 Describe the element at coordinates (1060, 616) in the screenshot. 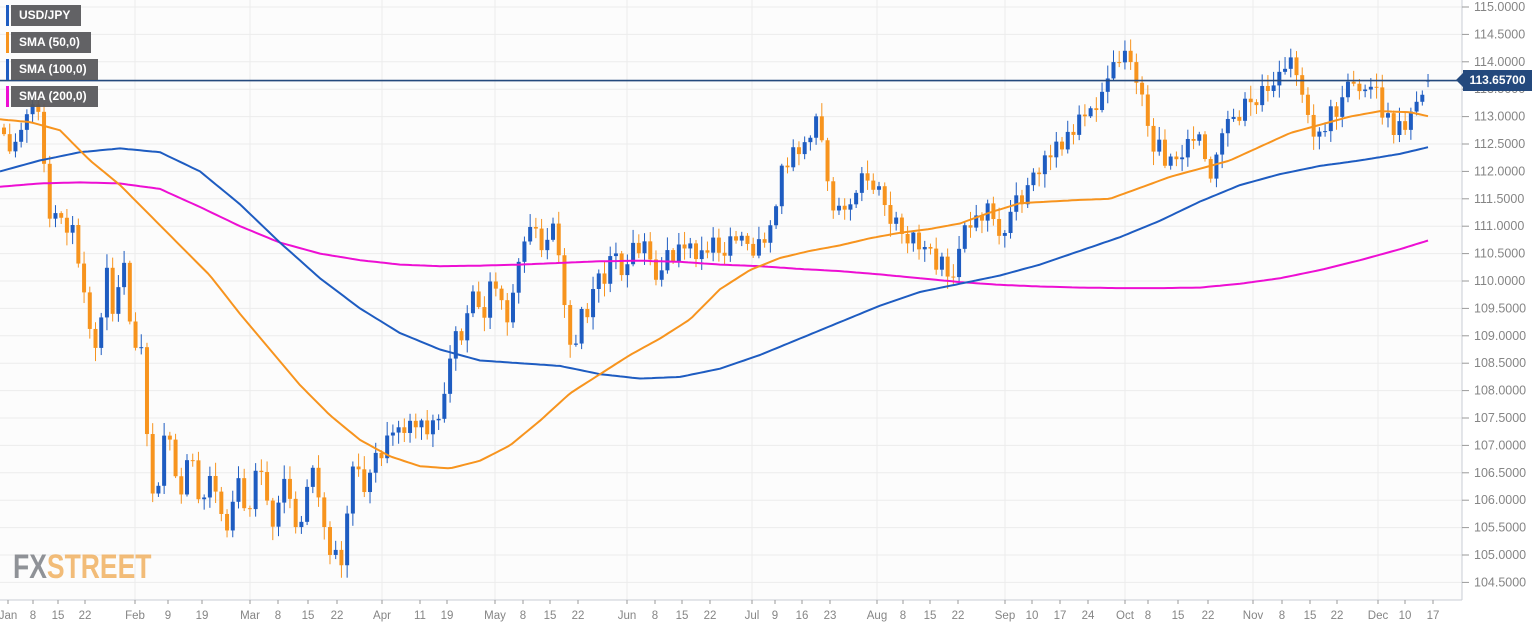

I see `time-axis-label: 17` at that location.